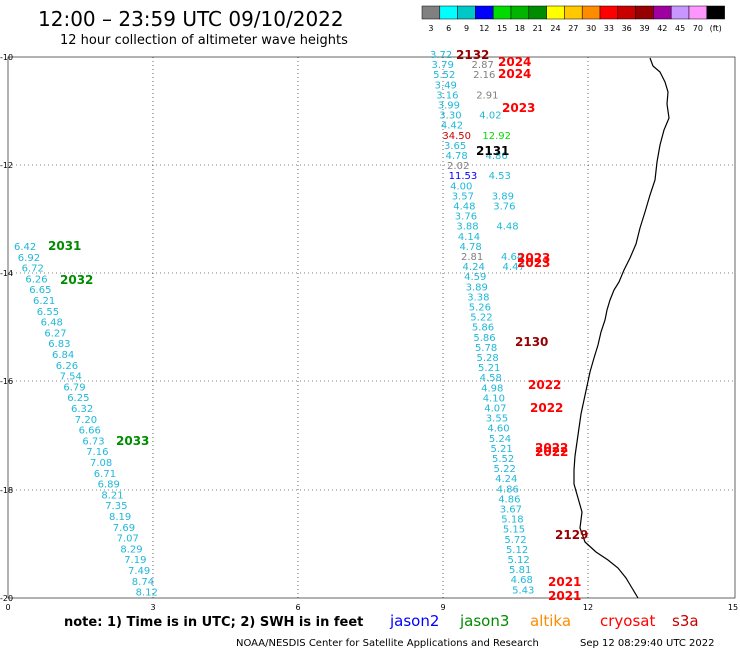  I want to click on swh-observation: 3.30, so click(450, 116).